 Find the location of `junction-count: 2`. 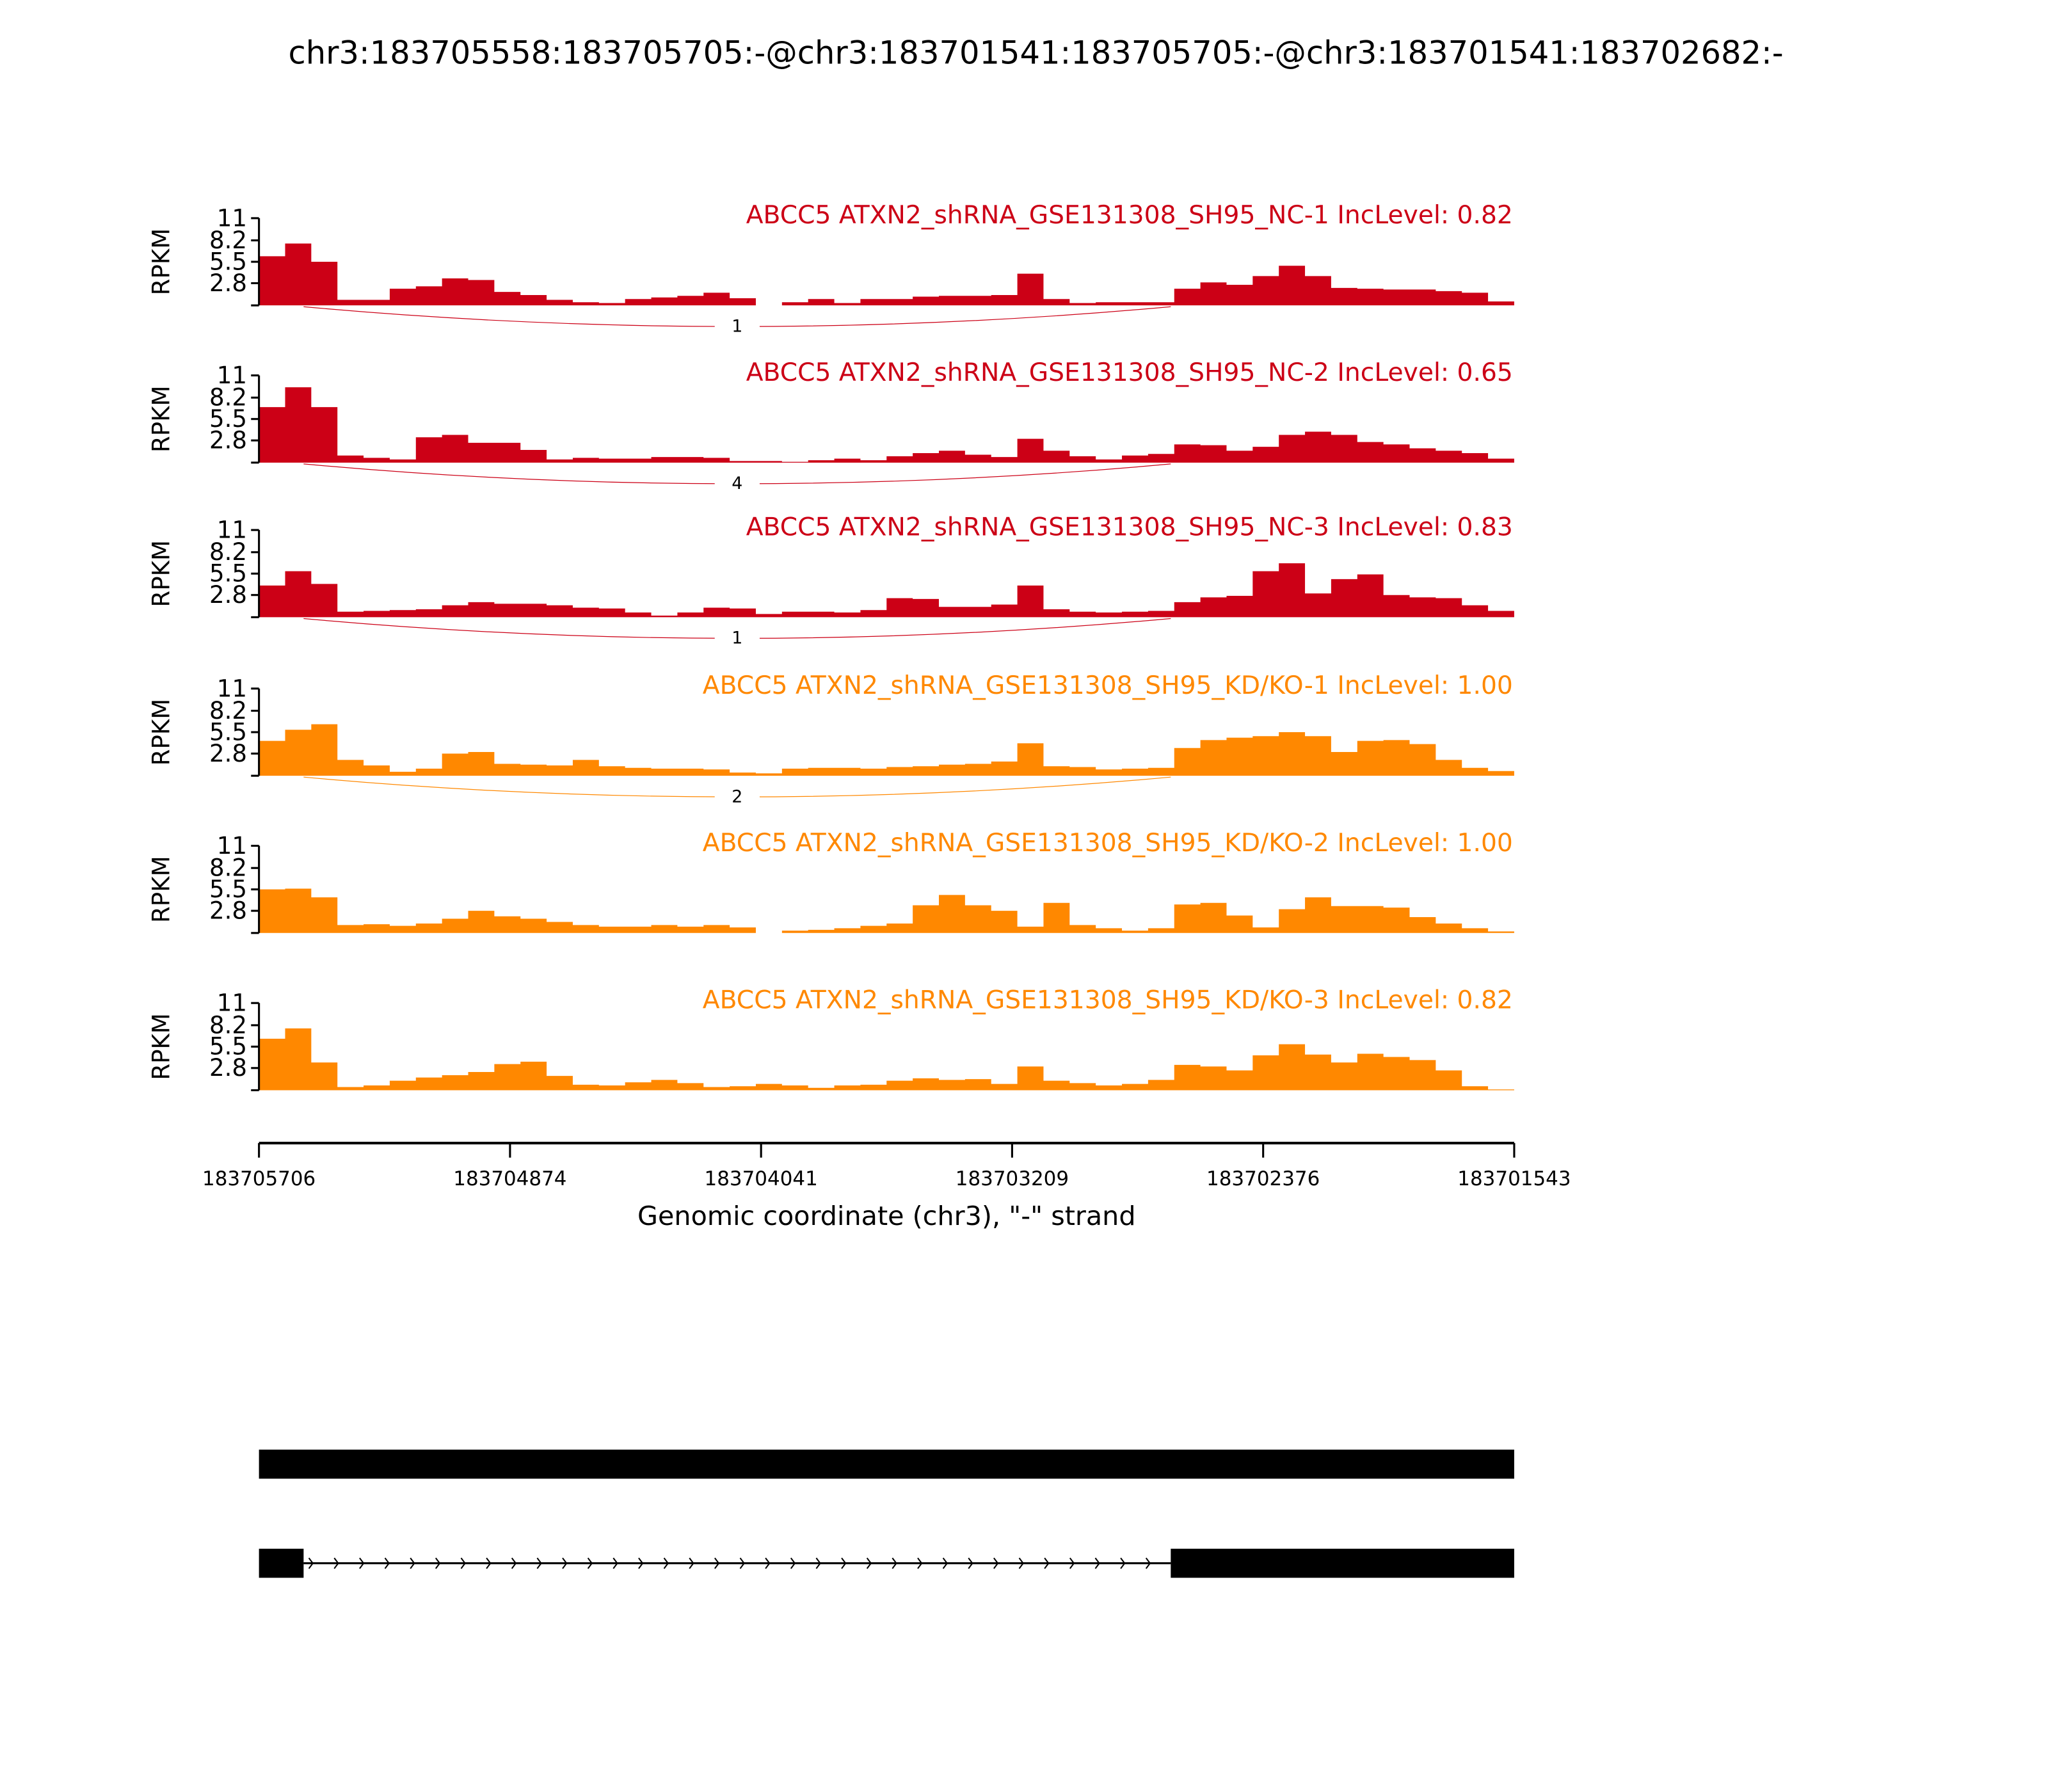

junction-count: 2 is located at coordinates (737, 796).